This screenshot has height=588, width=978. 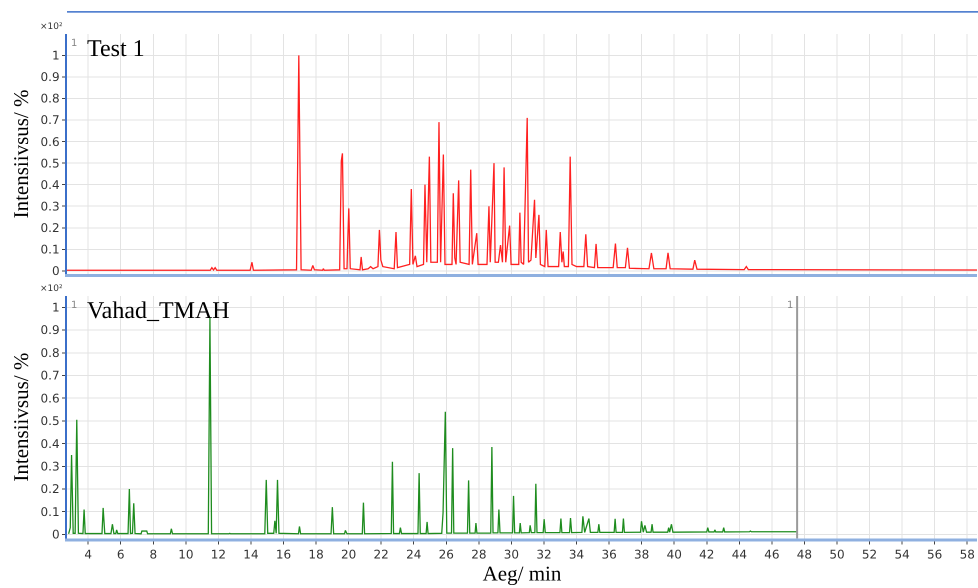 What do you see at coordinates (544, 555) in the screenshot?
I see `x-tick-label: 32` at bounding box center [544, 555].